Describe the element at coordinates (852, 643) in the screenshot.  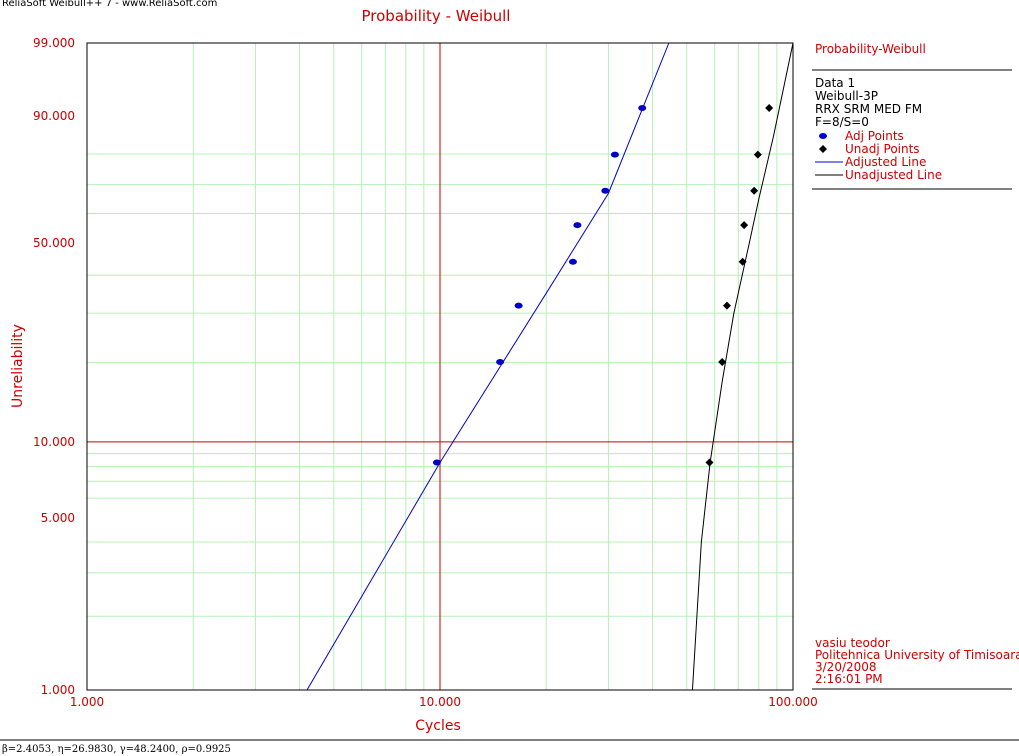
I see `info-author: vasiu teodor` at that location.